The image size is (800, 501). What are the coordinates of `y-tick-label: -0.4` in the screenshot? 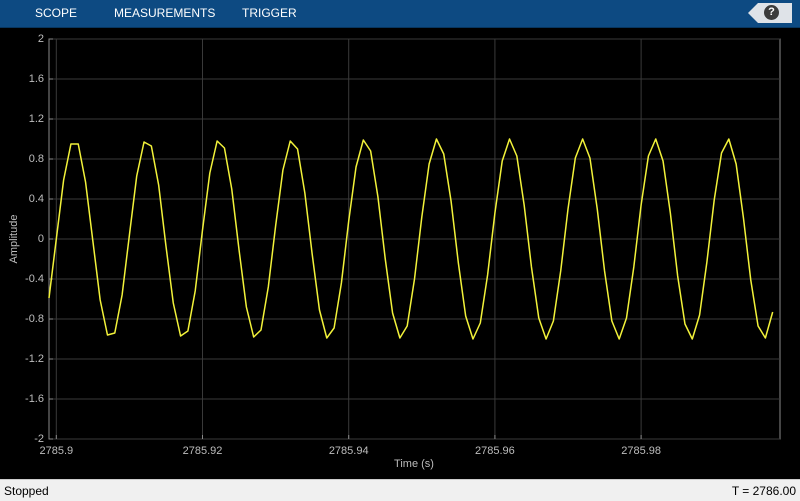 It's located at (34, 279).